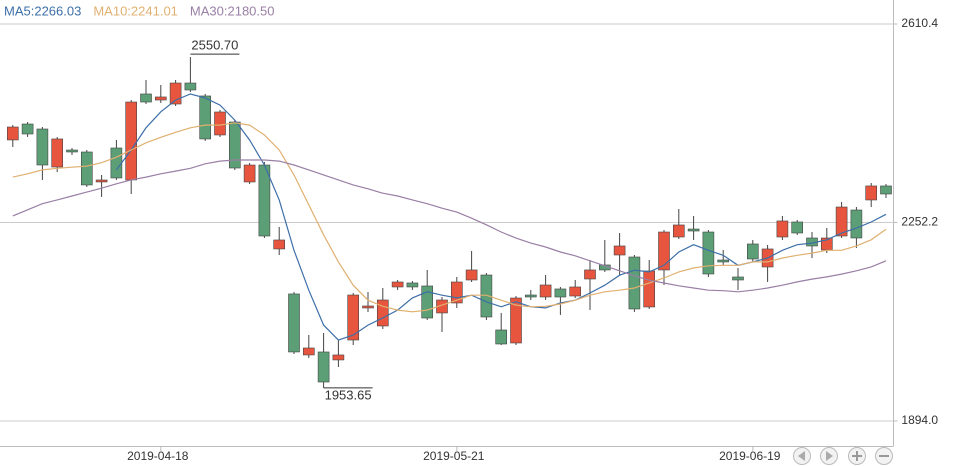  What do you see at coordinates (454, 456) in the screenshot?
I see `x-tick-label: 2019-05-21` at bounding box center [454, 456].